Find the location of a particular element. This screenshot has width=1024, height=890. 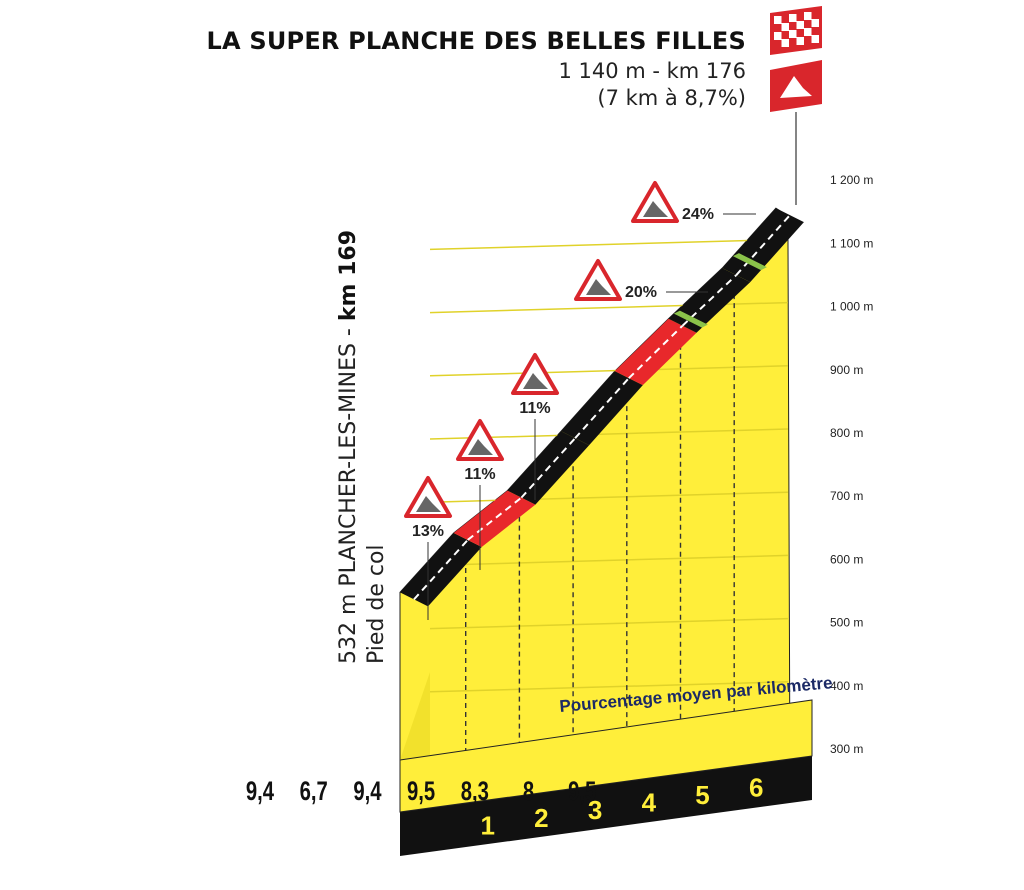

gradient-warning: 13% is located at coordinates (428, 548).